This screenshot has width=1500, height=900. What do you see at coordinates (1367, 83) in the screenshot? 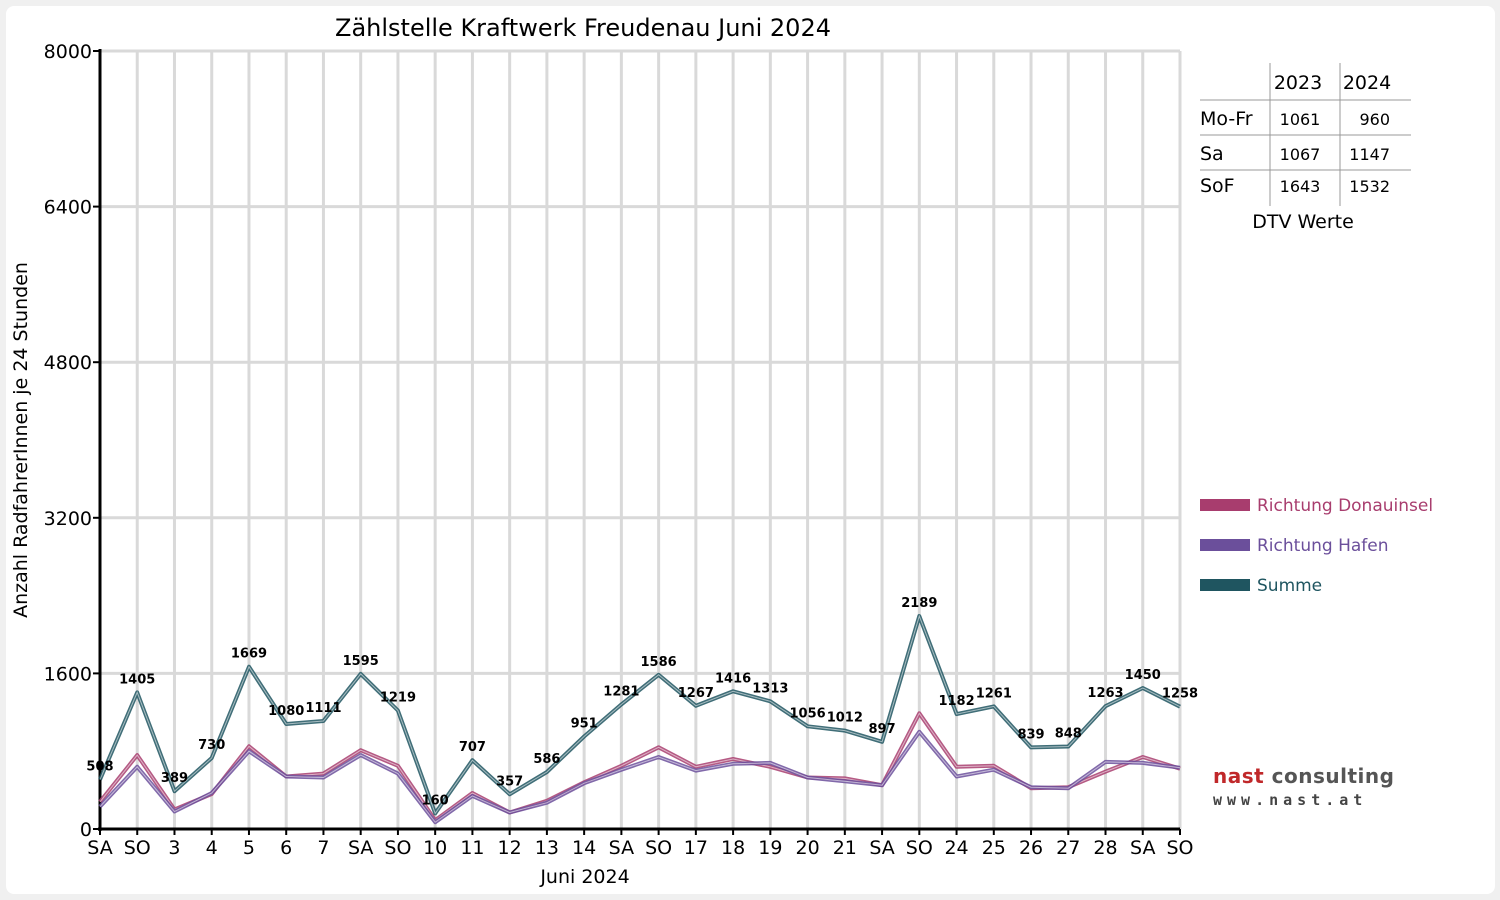
I see `dtv-col-header-2024: 2024` at bounding box center [1367, 83].